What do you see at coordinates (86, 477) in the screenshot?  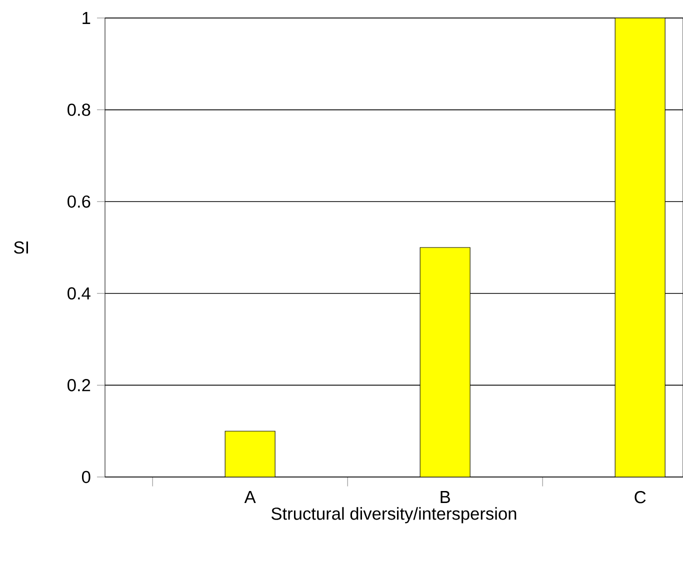 I see `y-tick-label: 0` at bounding box center [86, 477].